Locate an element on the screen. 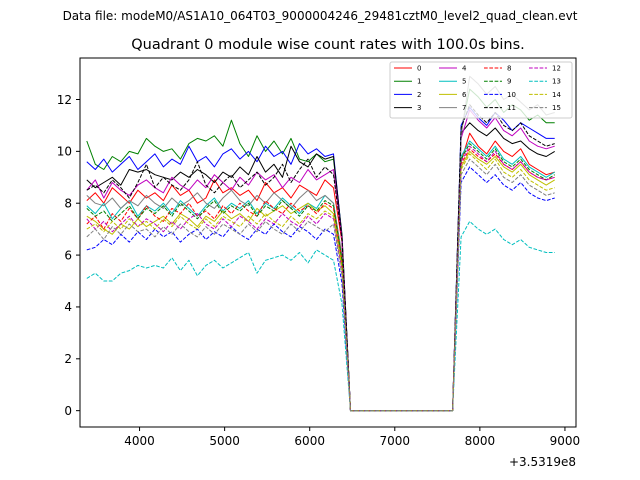 The height and width of the screenshot is (480, 640). legend-label: 10 is located at coordinates (511, 95).